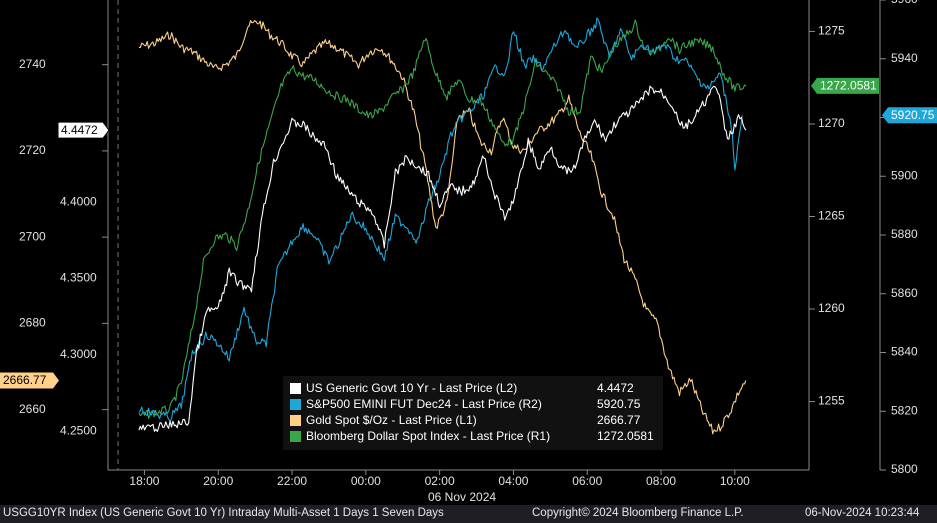  What do you see at coordinates (218, 481) in the screenshot?
I see `x-tick-label: 20:00` at bounding box center [218, 481].